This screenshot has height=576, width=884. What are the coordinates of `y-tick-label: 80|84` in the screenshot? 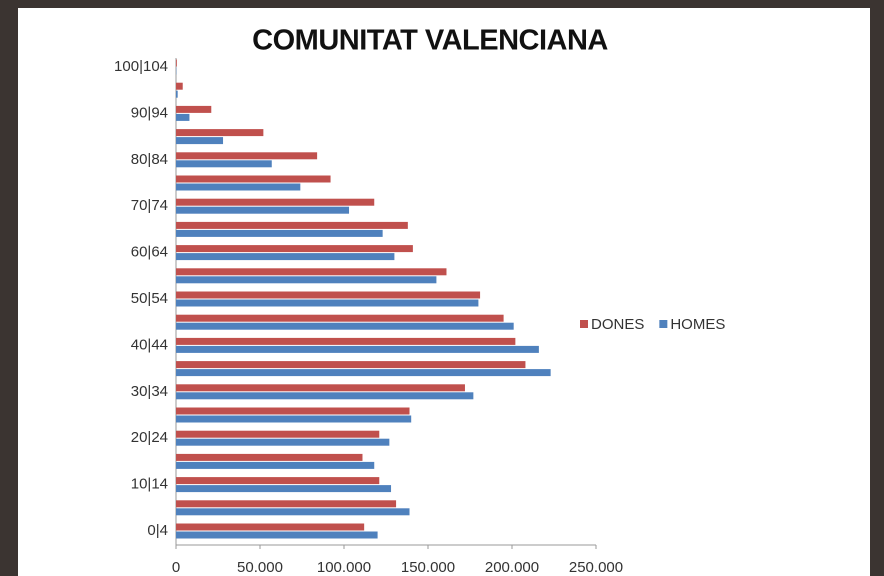 It's located at (149, 159).